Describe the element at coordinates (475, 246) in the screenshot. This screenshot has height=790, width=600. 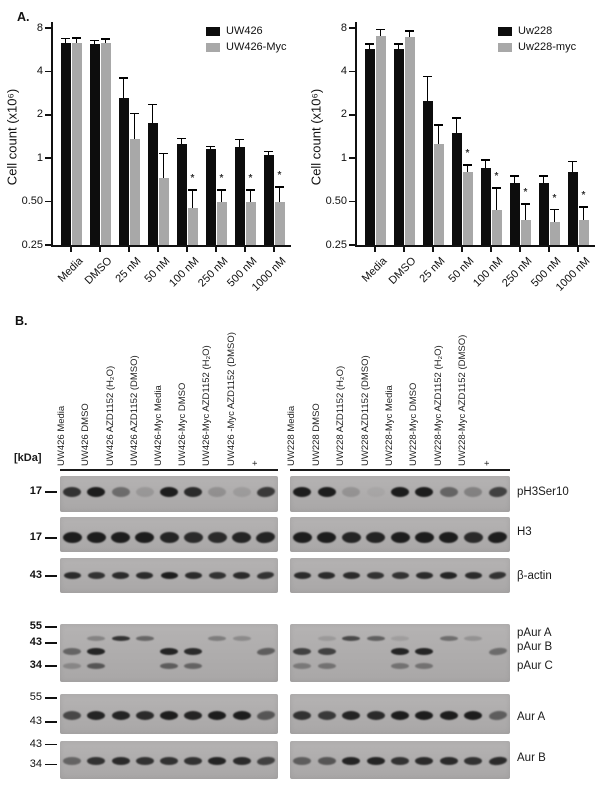
I see `chart-uw228-x-axis` at that location.